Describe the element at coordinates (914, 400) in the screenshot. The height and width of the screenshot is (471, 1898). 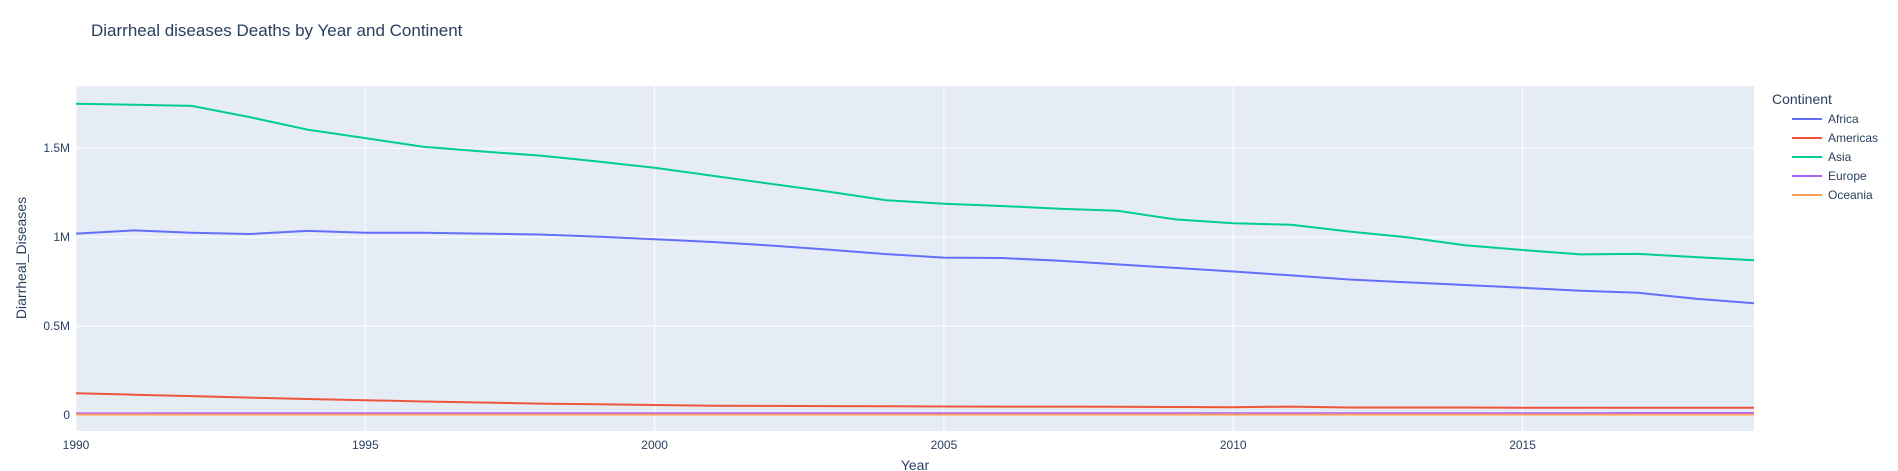
I see `series-line-americas` at that location.